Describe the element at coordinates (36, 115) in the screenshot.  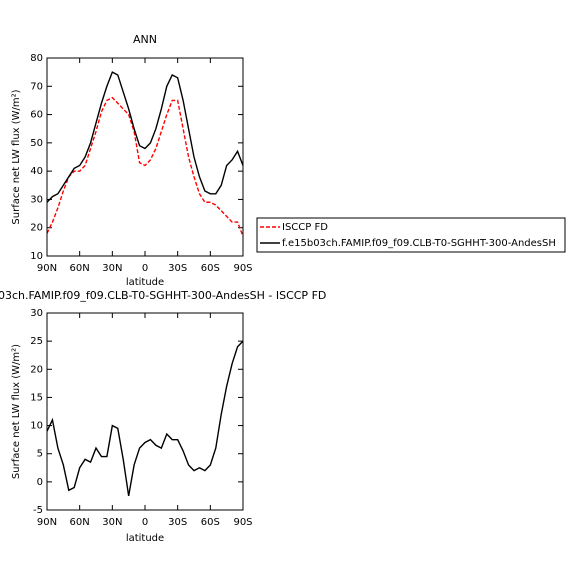
I see `y-tick-label: 60` at that location.